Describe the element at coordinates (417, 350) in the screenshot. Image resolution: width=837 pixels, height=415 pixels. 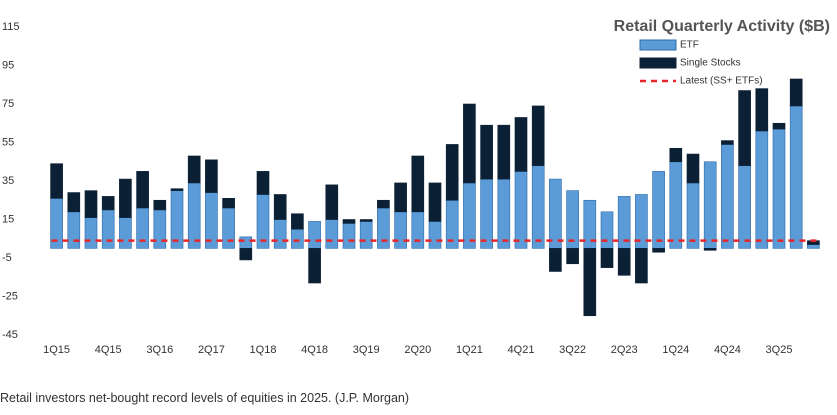
I see `x-tick-label: 2Q20` at that location.